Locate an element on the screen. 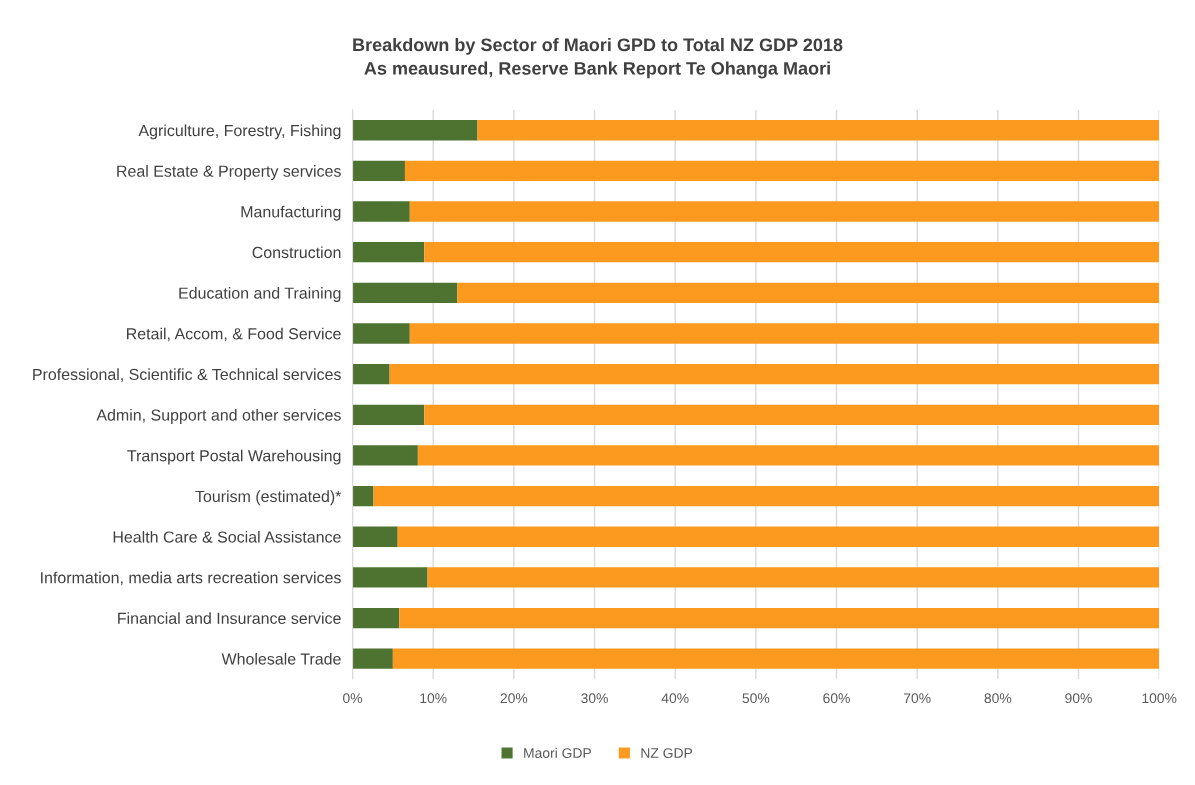  y-tick-label: Real Estate & Property services is located at coordinates (229, 172).